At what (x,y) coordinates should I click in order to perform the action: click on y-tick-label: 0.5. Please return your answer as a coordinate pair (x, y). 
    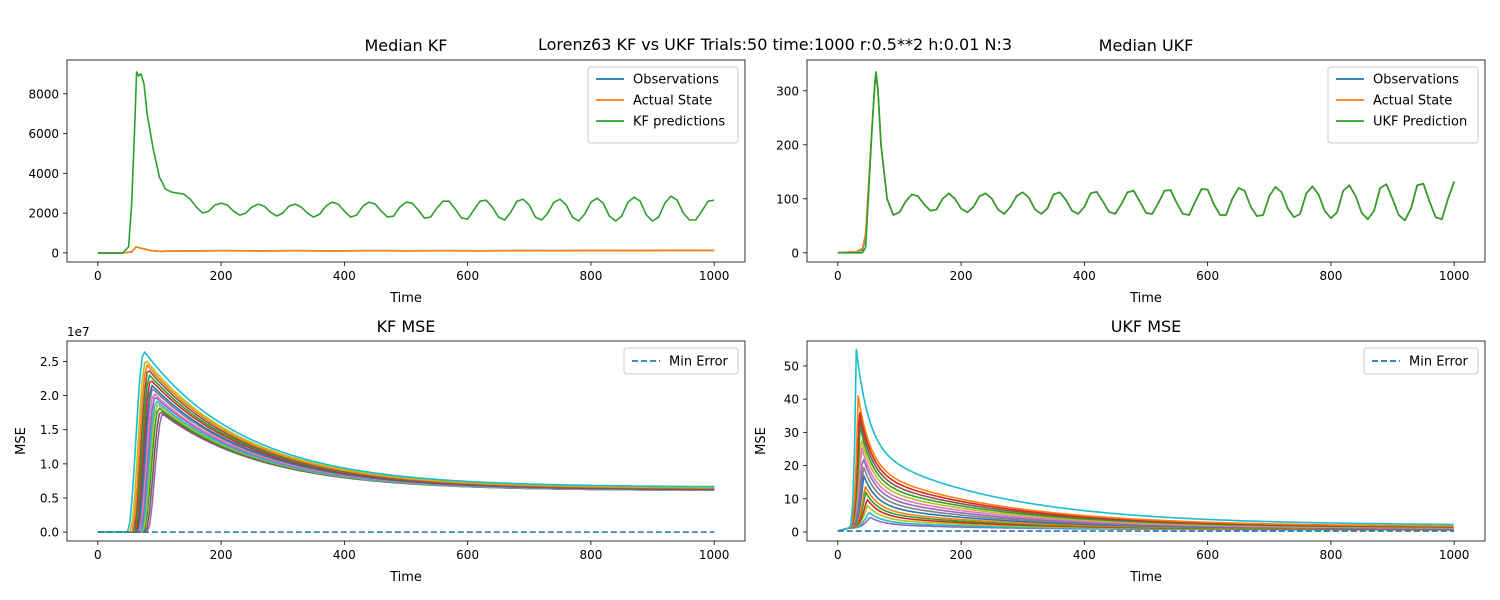
    Looking at the image, I should click on (49, 498).